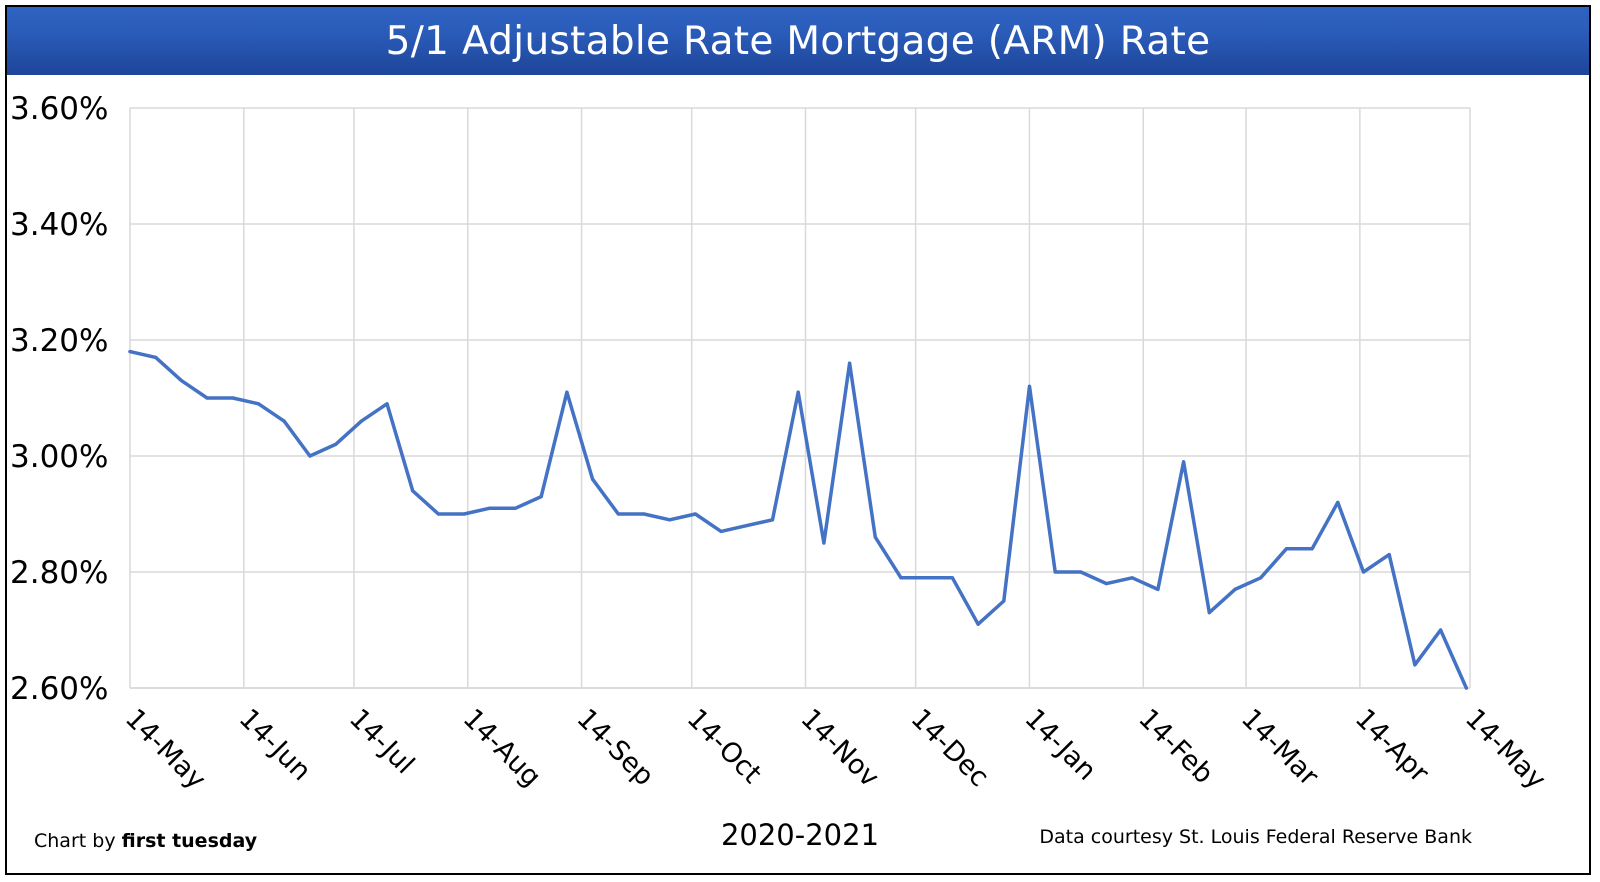 This screenshot has height=882, width=1600. I want to click on y-tick-label: 3.20%, so click(59, 341).